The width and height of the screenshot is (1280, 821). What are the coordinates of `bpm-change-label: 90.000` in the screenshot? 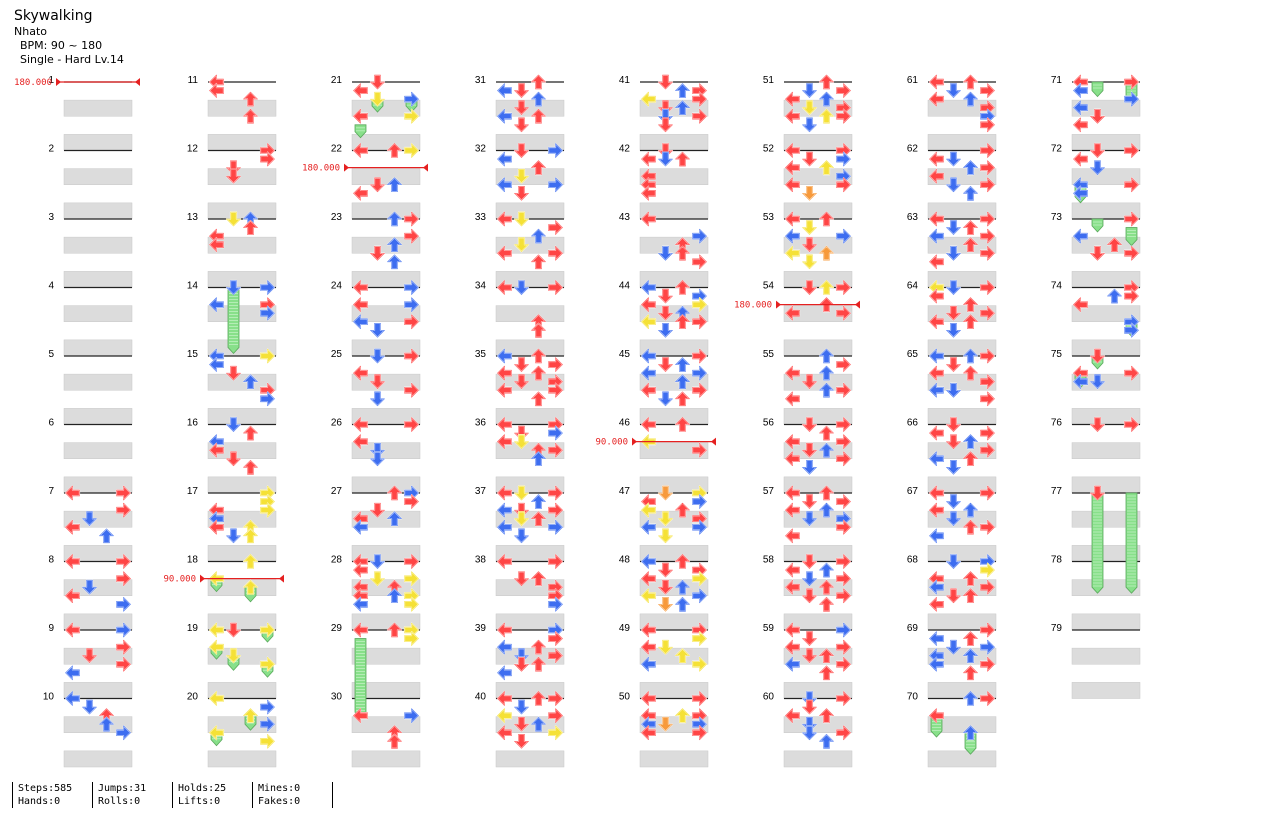 It's located at (179, 580).